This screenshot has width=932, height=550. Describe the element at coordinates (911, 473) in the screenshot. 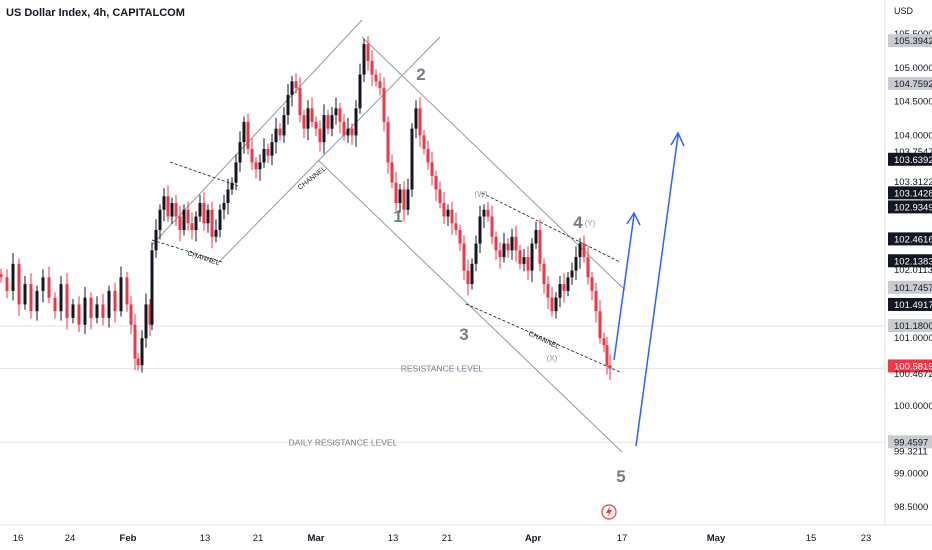

I see `price-tick-label: 99.0000` at that location.